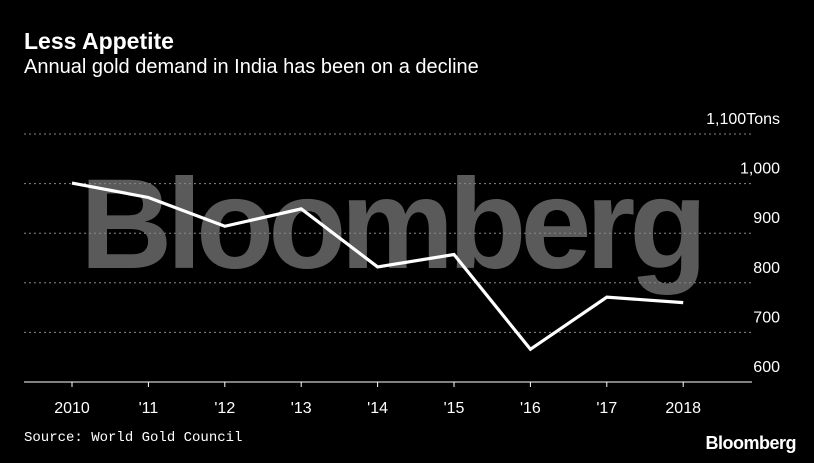  I want to click on source-note: Source: World Gold Council, so click(133, 438).